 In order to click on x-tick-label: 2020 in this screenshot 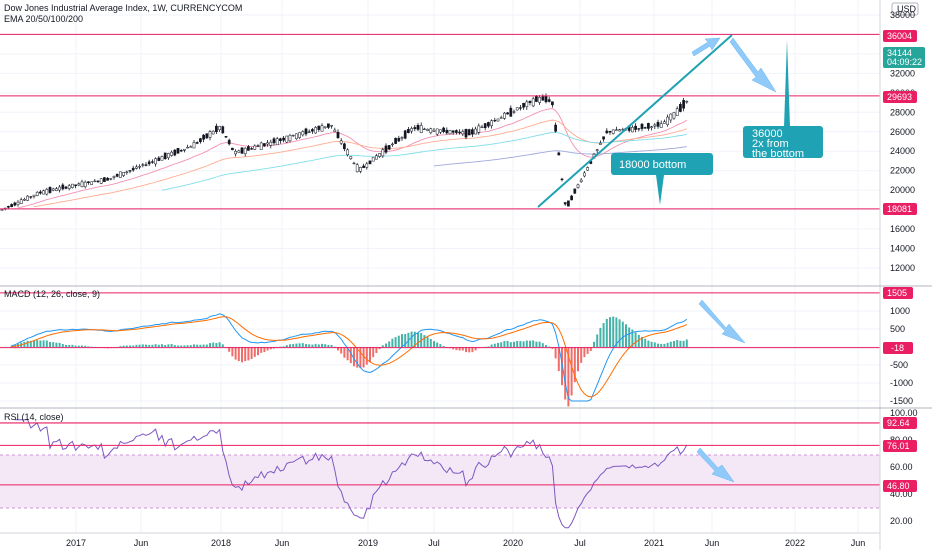, I will do `click(513, 543)`.